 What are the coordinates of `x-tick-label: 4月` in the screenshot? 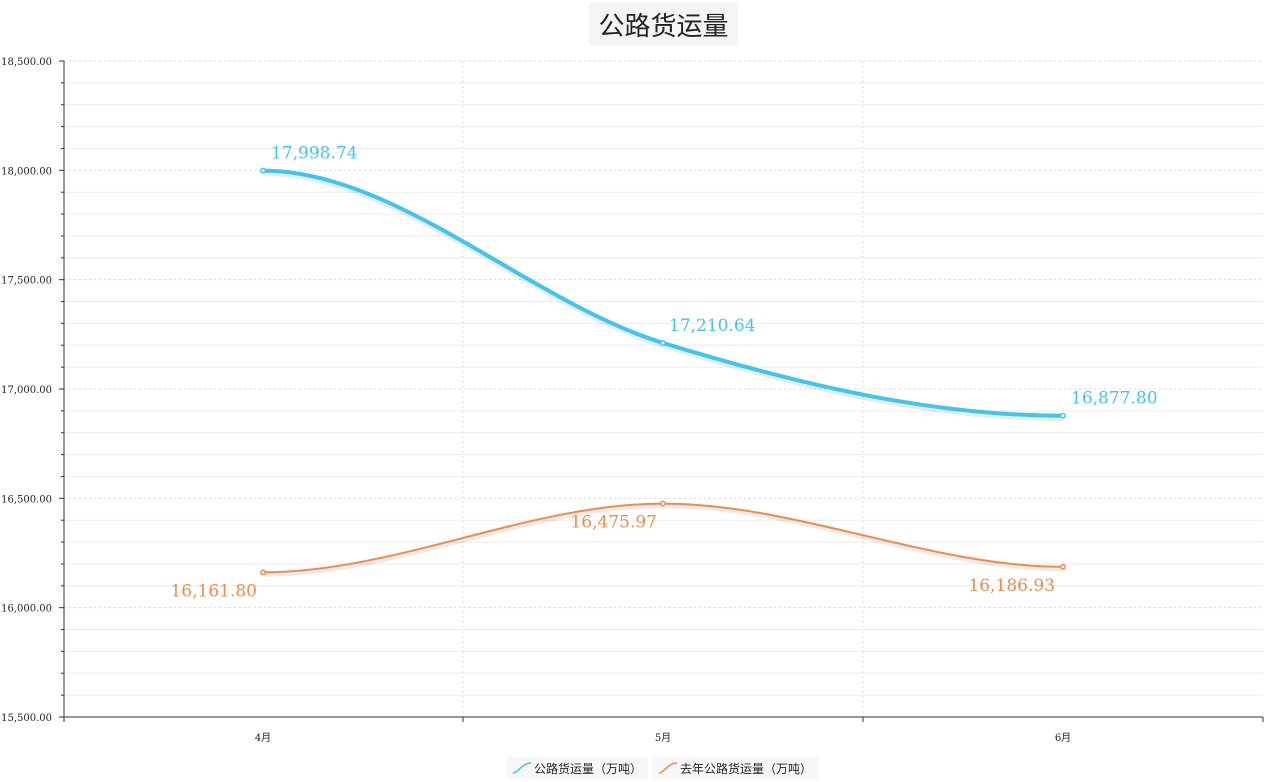 It's located at (263, 738).